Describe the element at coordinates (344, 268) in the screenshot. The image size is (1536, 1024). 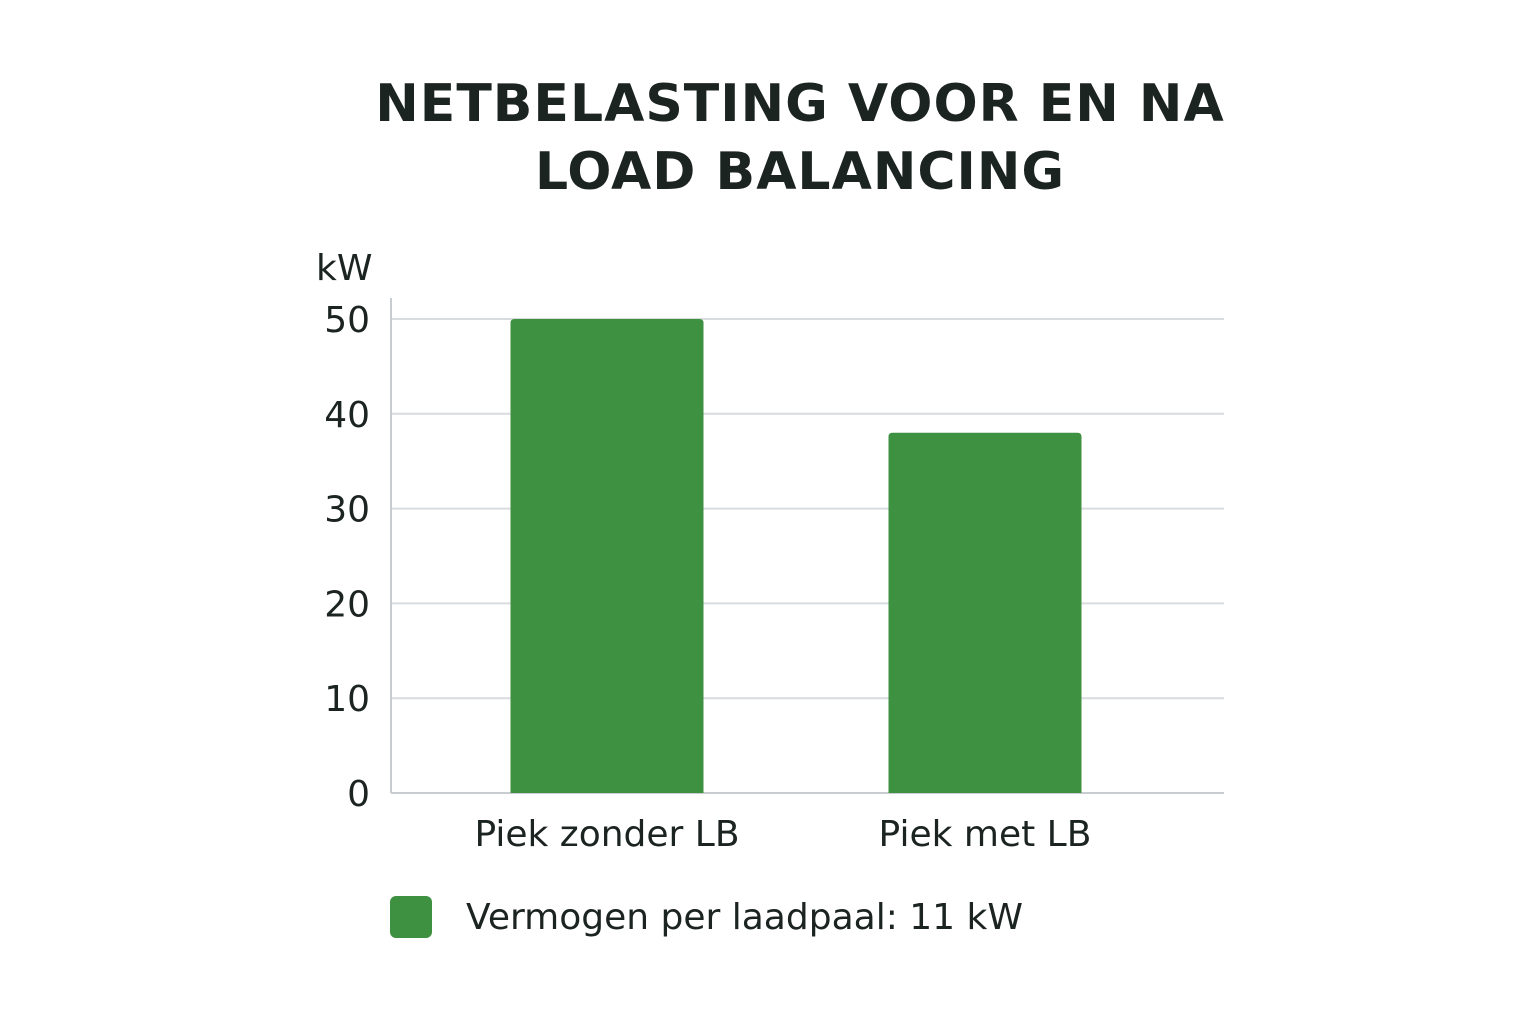
I see `y-axis-unit-label: kW` at that location.